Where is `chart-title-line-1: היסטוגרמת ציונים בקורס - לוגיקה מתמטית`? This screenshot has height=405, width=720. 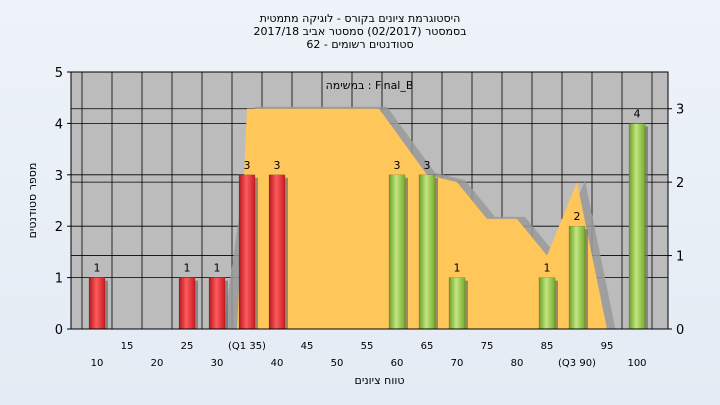 chart-title-line-1: היסטוגרמת ציונים בקורס - לוגיקה מתמטית is located at coordinates (360, 18).